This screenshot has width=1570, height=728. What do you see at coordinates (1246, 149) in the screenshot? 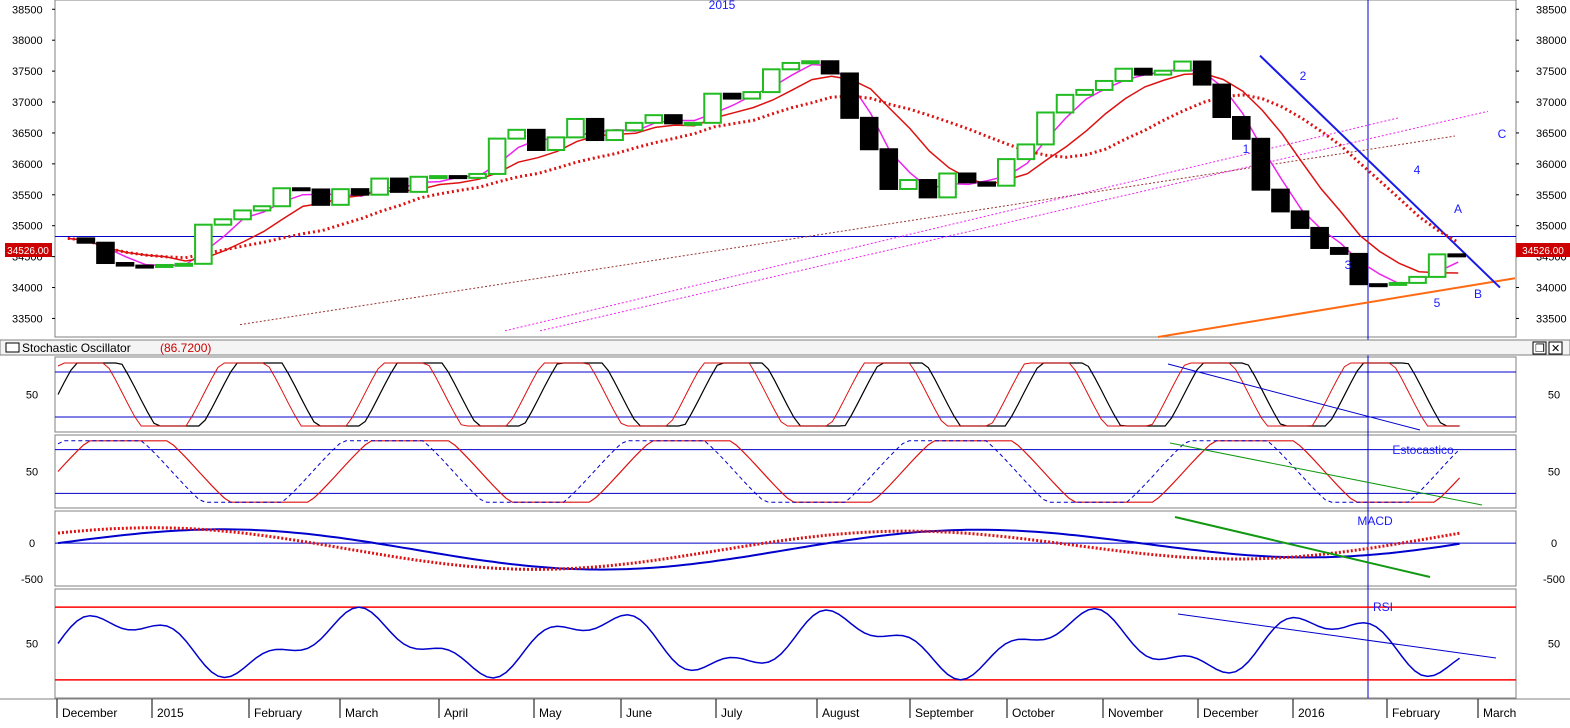
I see `wave-label: 1` at bounding box center [1246, 149].